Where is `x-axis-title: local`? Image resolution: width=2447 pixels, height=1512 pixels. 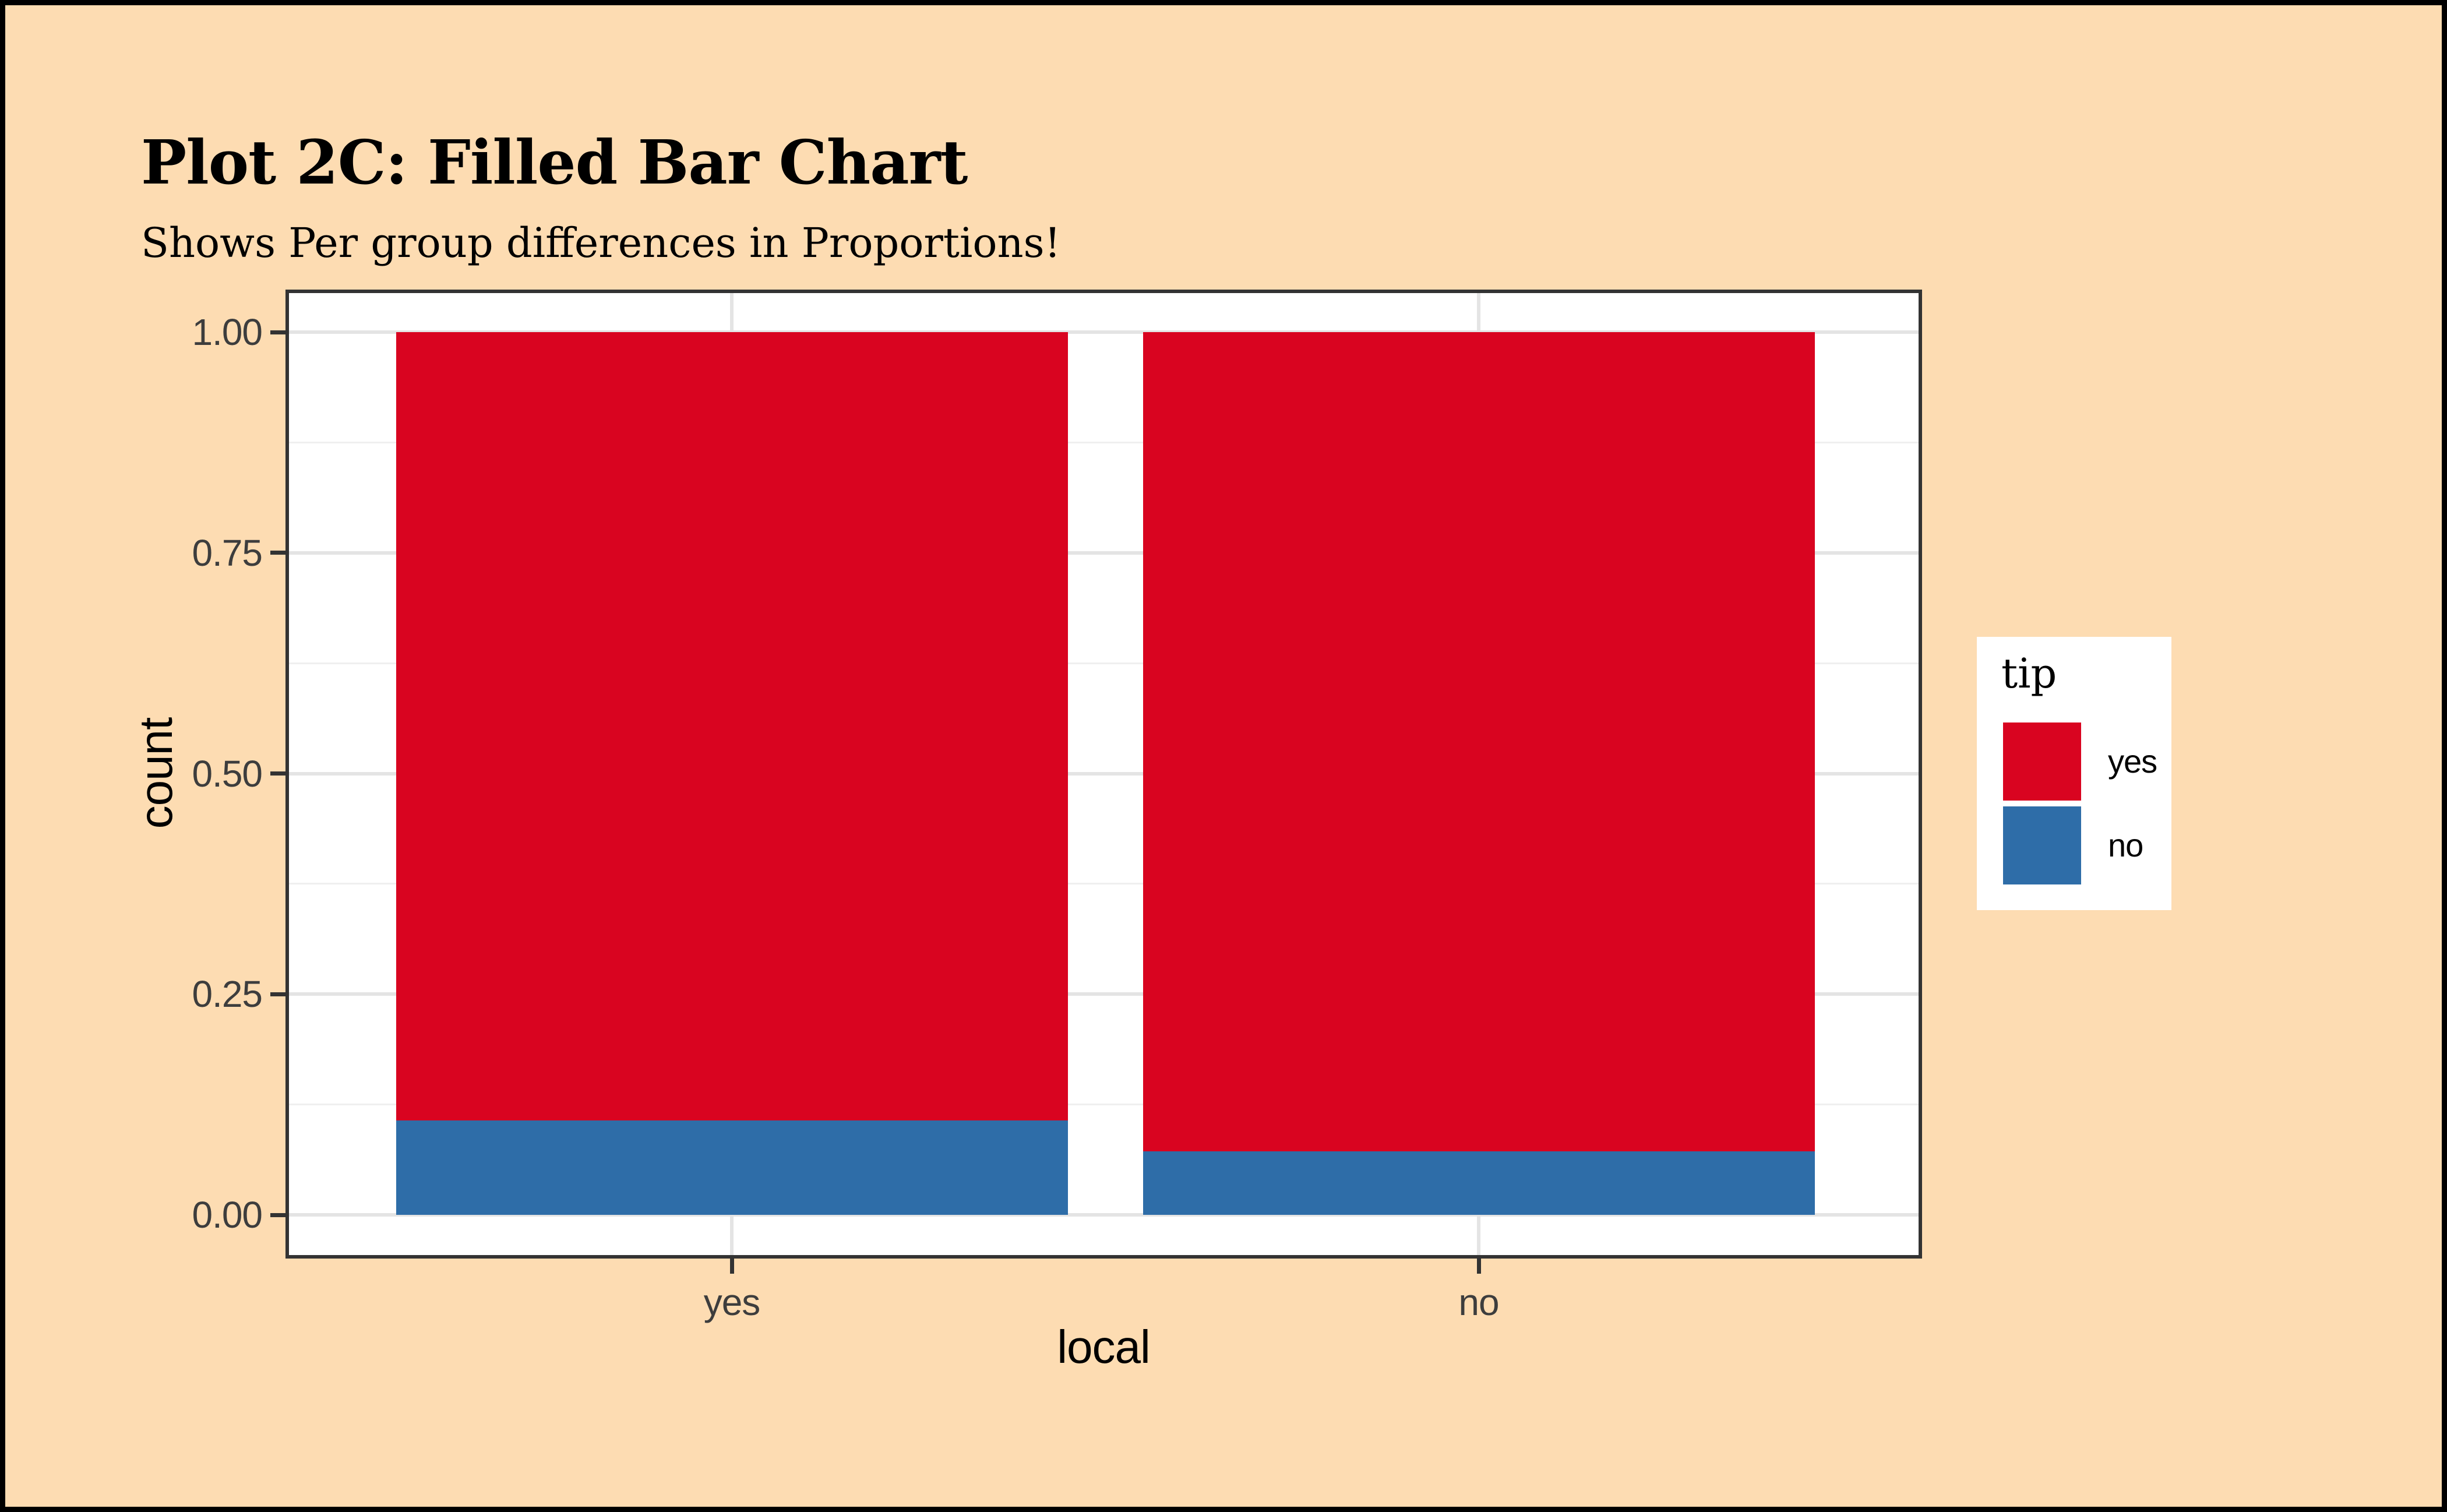
x-axis-title: local is located at coordinates (1104, 1347).